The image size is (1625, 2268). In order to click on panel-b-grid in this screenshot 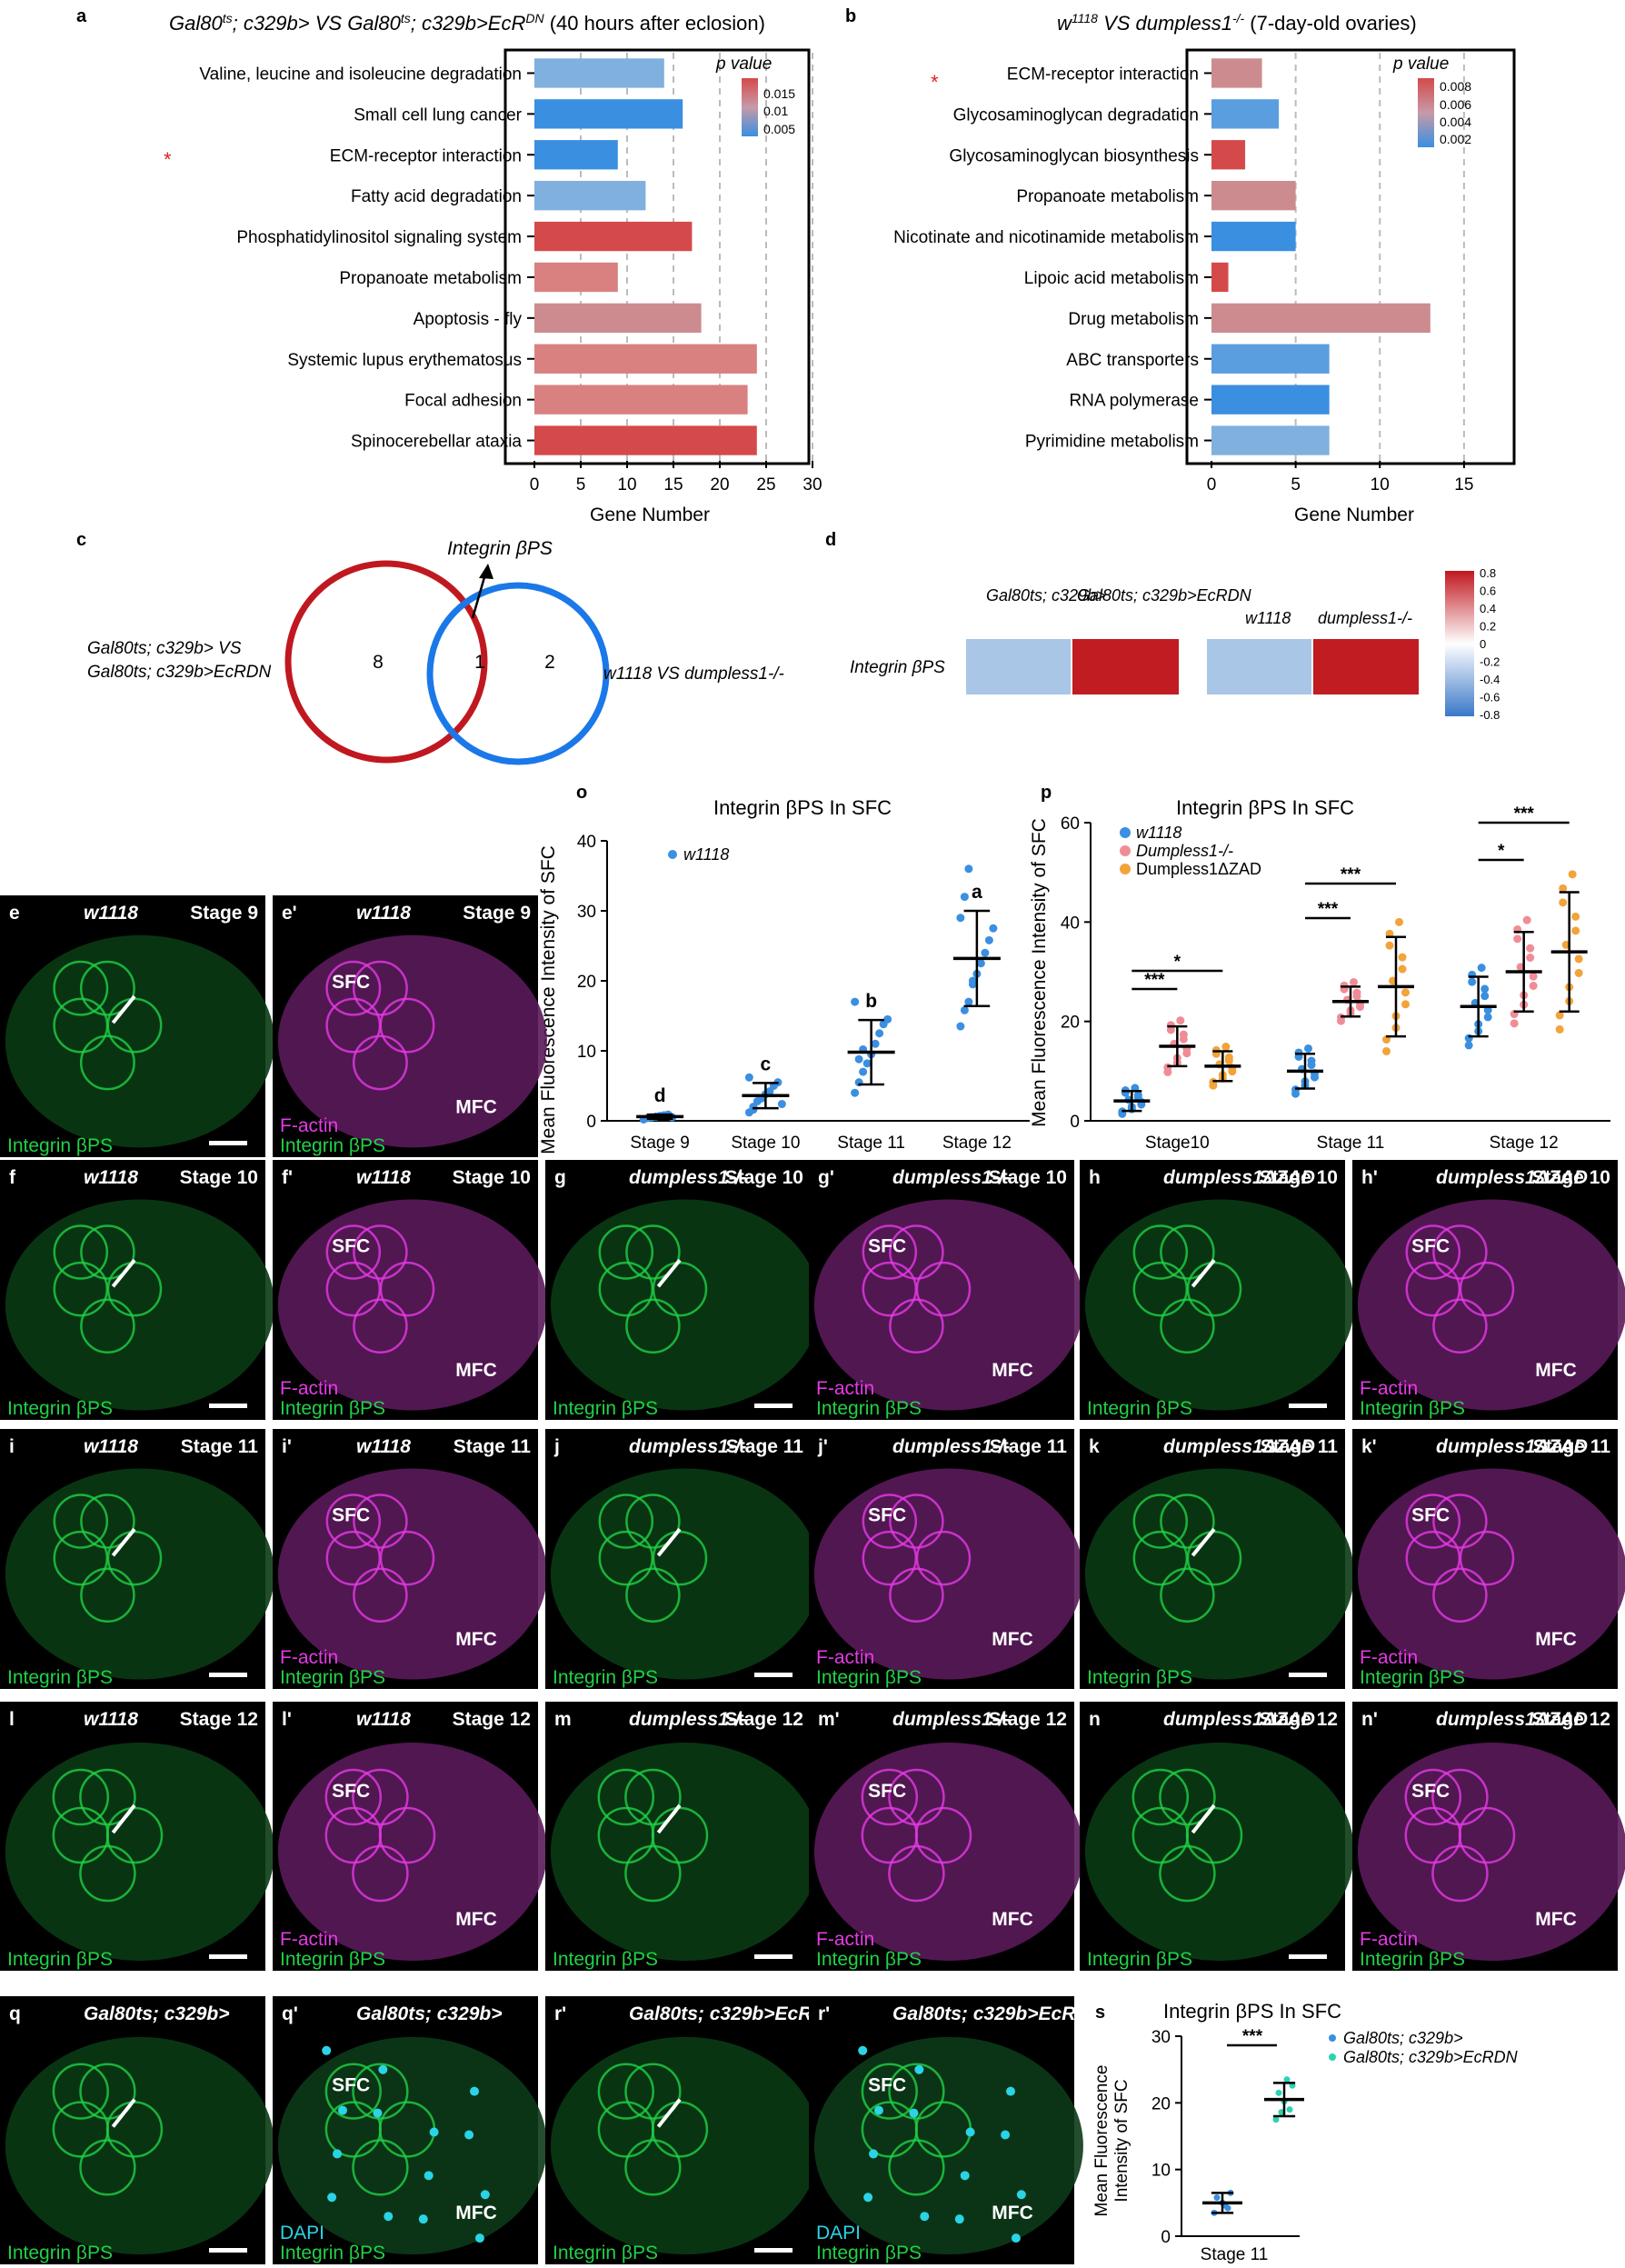, I will do `click(1379, 257)`.